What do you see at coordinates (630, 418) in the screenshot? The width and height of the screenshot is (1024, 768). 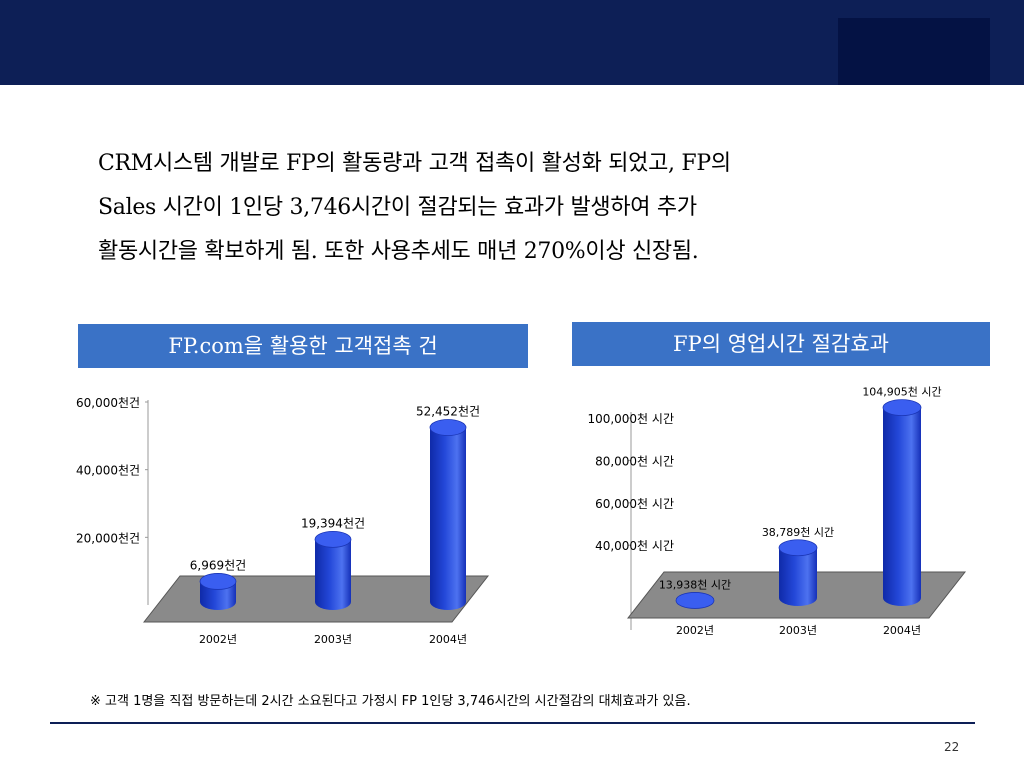 I see `y-tick-label: 100,000천 시간` at bounding box center [630, 418].